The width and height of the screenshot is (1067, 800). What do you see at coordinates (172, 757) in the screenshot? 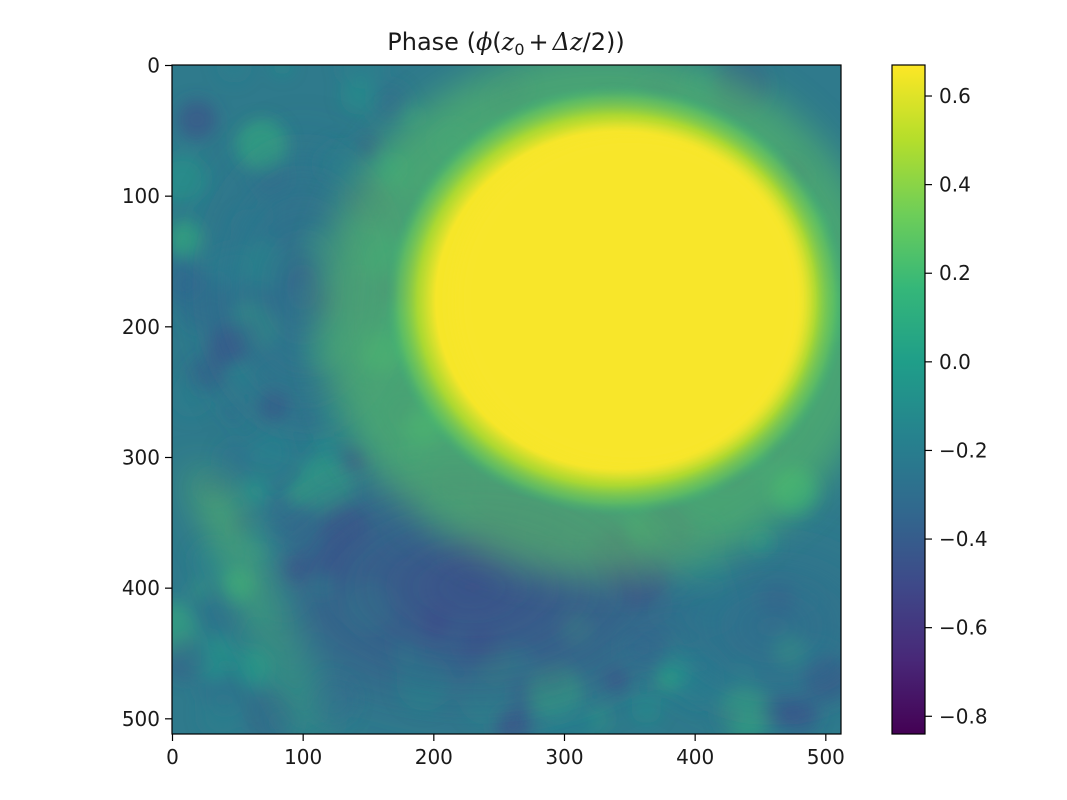
I see `x-tick-label: 0` at bounding box center [172, 757].